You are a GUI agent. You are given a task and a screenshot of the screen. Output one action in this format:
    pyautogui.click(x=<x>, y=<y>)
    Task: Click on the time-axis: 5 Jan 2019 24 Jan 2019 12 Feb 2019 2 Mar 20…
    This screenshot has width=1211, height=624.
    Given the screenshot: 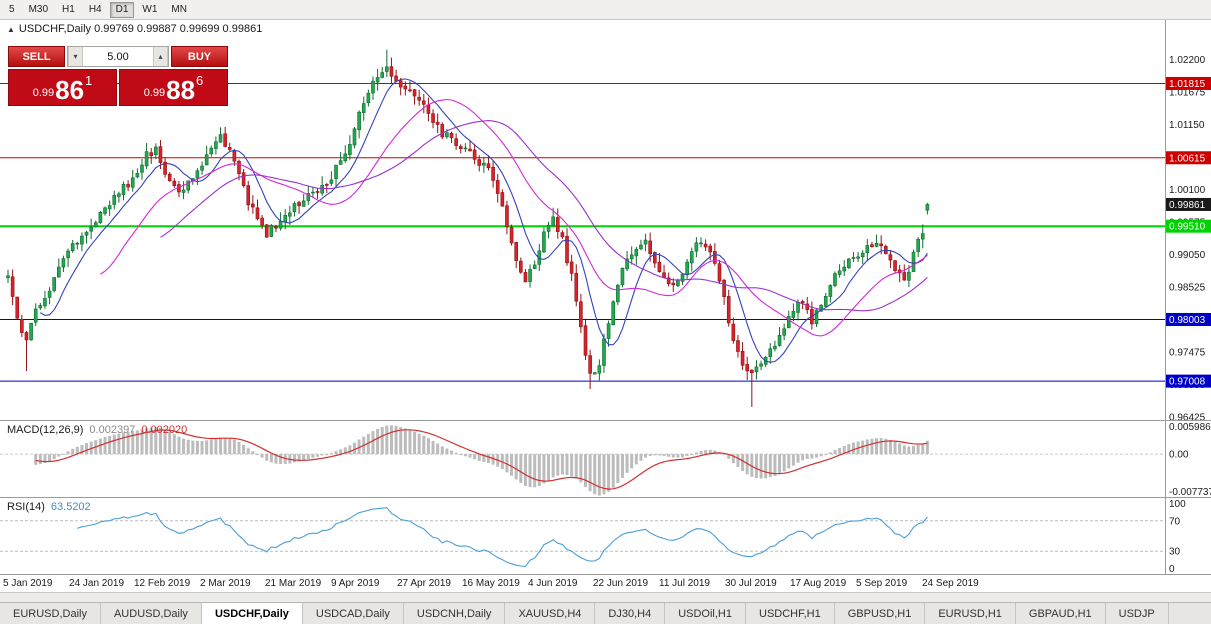 What is the action you would take?
    pyautogui.click(x=582, y=584)
    